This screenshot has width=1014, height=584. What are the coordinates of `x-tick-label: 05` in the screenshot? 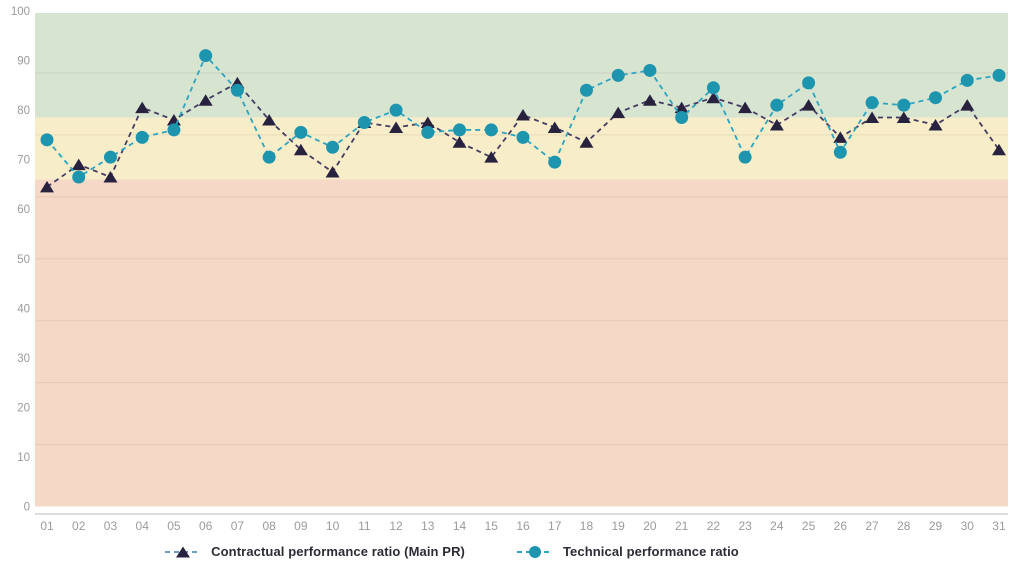 It's located at (174, 526).